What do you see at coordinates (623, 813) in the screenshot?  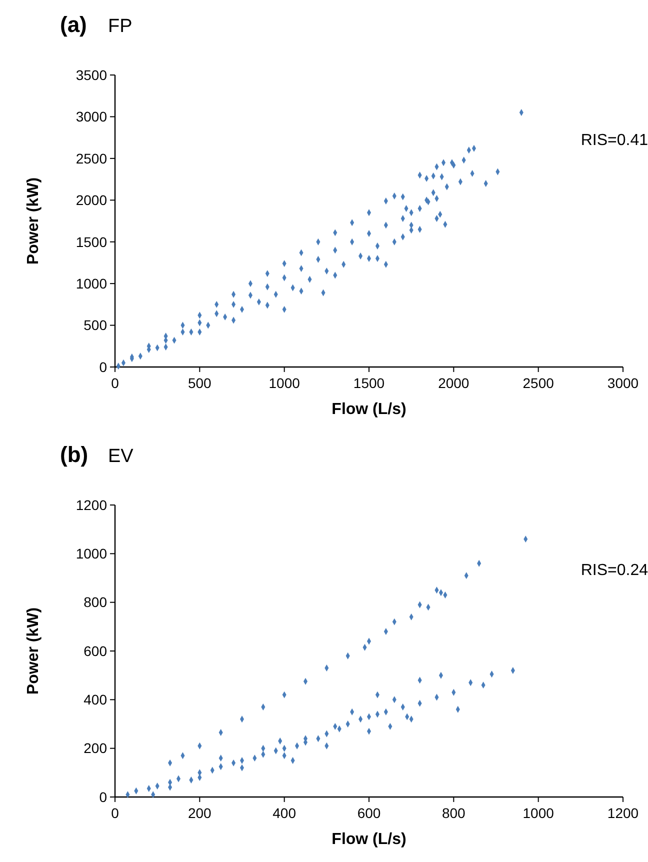 I see `x-tick-label: 1200` at bounding box center [623, 813].